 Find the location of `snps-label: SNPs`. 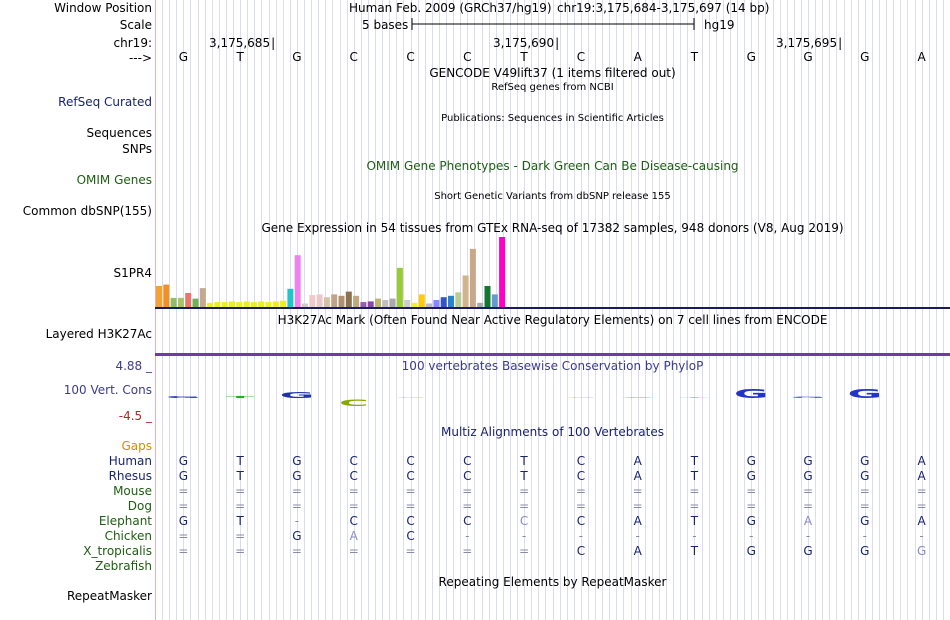

snps-label: SNPs is located at coordinates (137, 149).